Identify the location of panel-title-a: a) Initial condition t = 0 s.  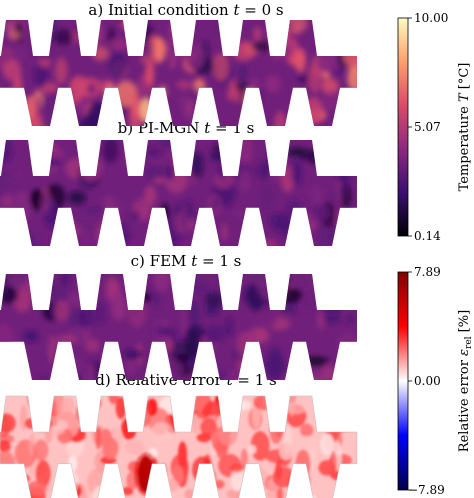
(185, 10).